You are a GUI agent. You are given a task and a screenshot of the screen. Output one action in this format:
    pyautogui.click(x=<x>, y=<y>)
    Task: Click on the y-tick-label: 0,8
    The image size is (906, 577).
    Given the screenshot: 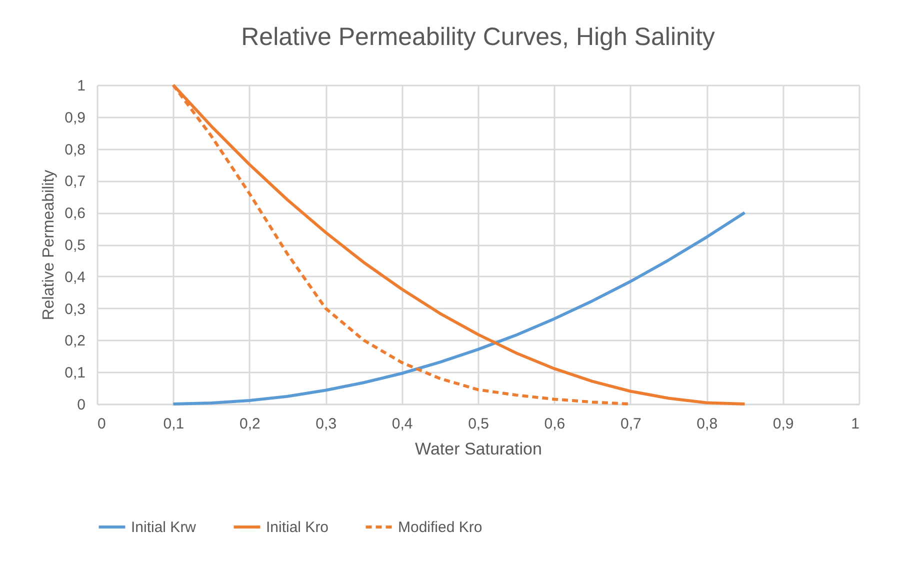 What is the action you would take?
    pyautogui.click(x=75, y=149)
    